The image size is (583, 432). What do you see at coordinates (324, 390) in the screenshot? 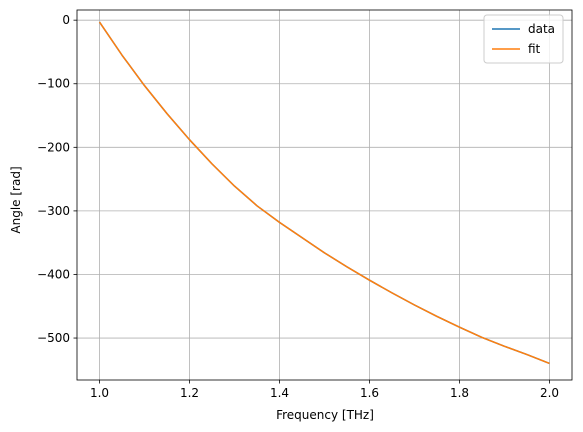
I see `x-axis-ticks: 1.0 1.2 1.4 1.6 1.8 2.0` at bounding box center [324, 390].